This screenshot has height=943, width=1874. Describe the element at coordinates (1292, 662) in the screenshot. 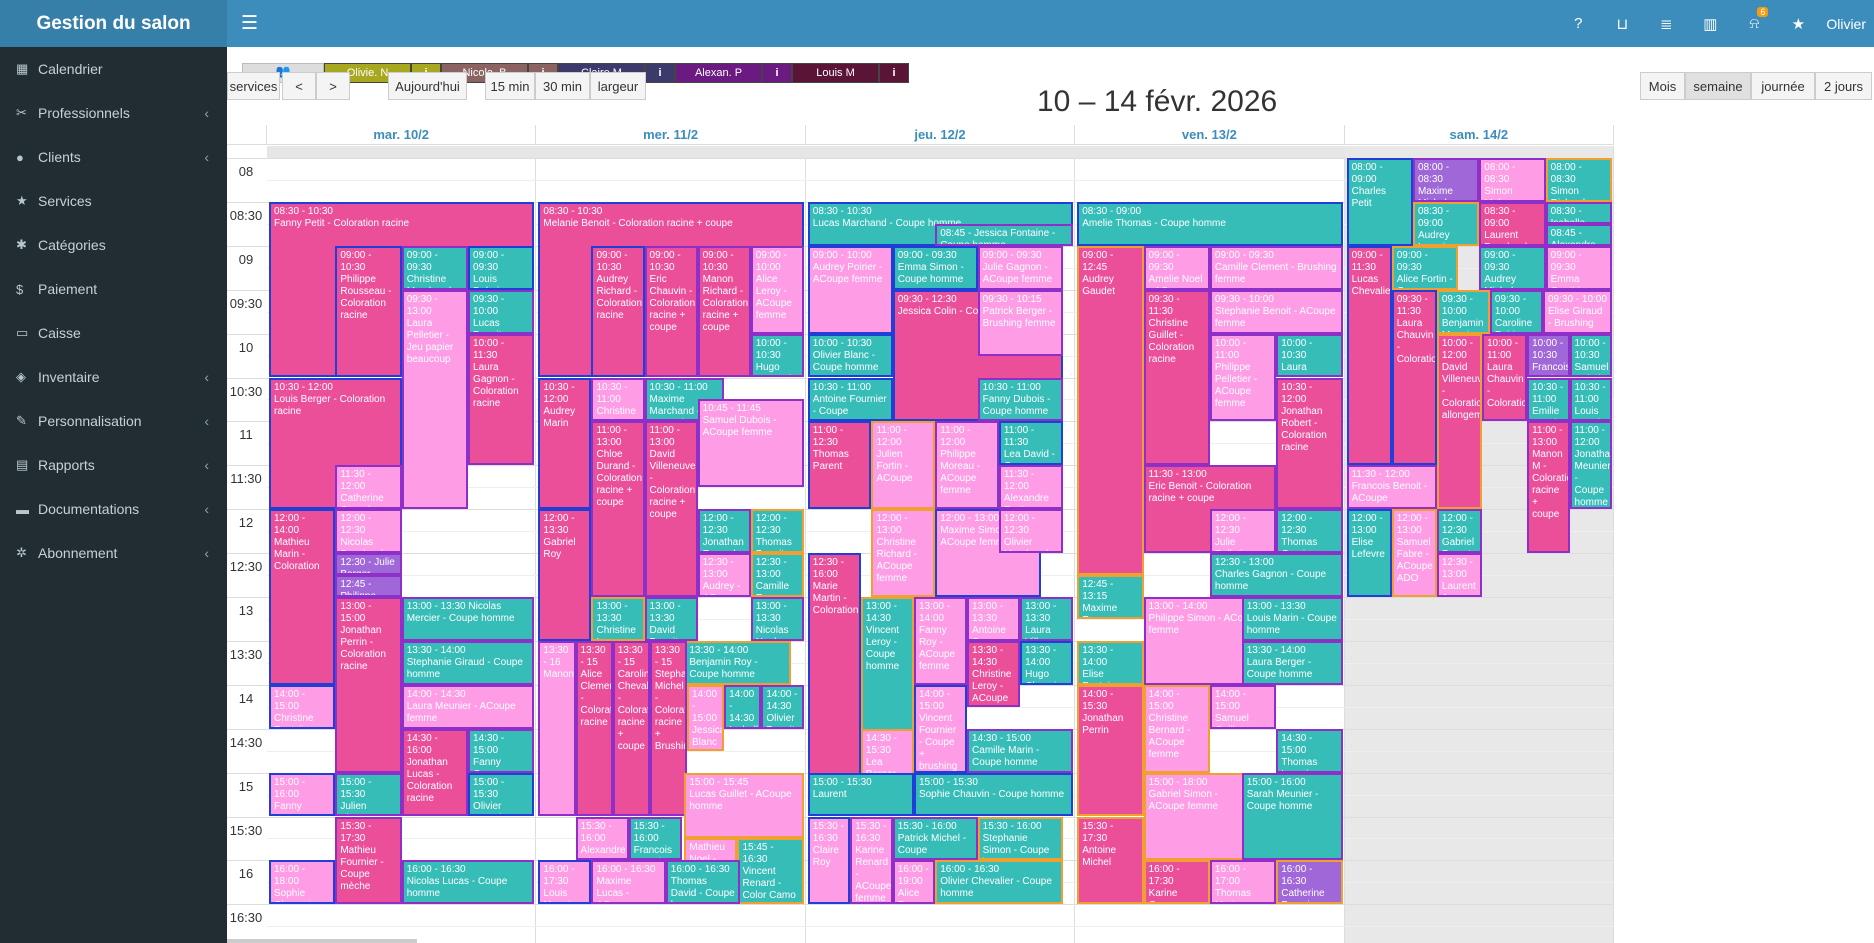

I see `appointment-event: 13:30 - 14:00 Laura Berger - Coupe homme` at that location.